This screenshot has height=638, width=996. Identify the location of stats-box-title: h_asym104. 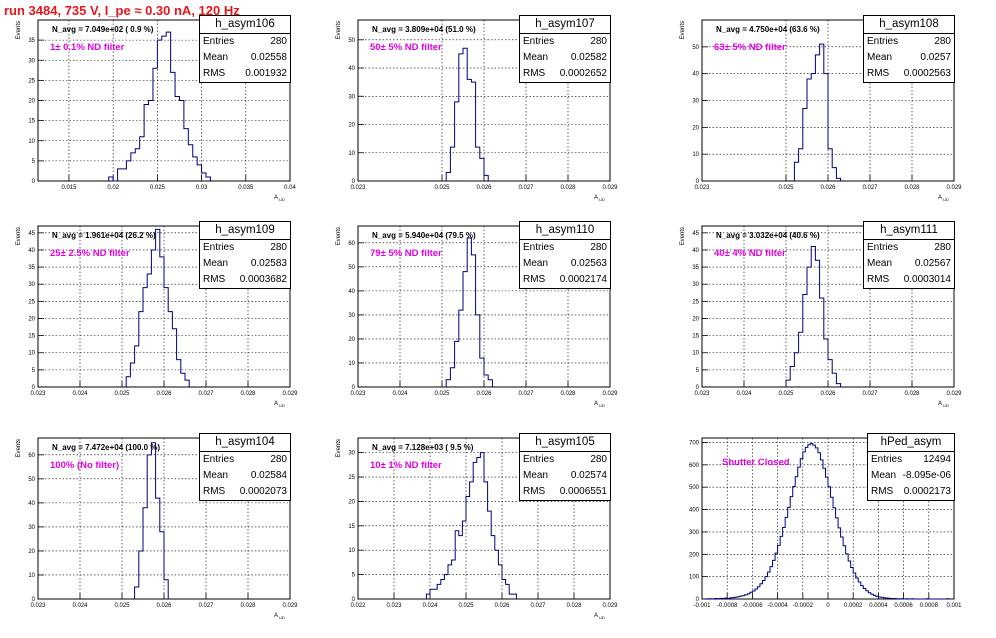
(245, 443).